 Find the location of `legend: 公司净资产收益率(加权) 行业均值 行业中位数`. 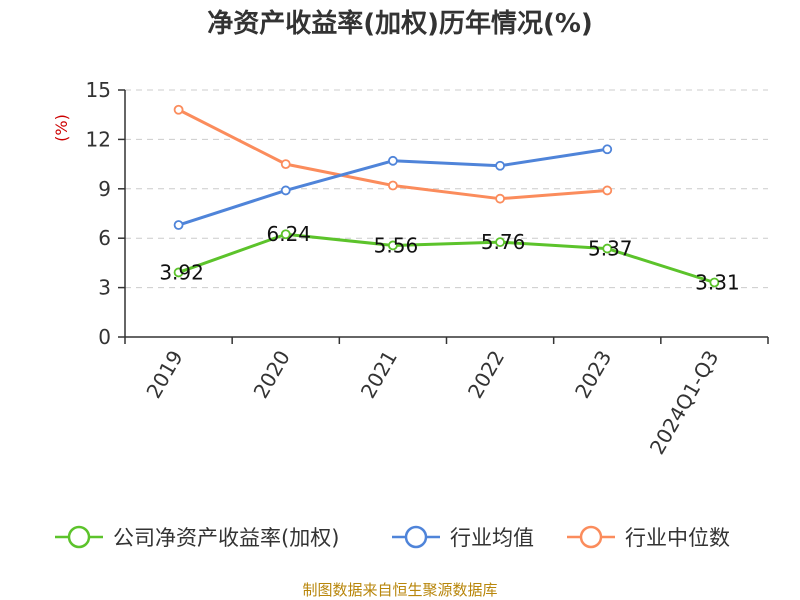

legend: 公司净资产收益率(加权) 行业均值 行业中位数 is located at coordinates (392, 537).